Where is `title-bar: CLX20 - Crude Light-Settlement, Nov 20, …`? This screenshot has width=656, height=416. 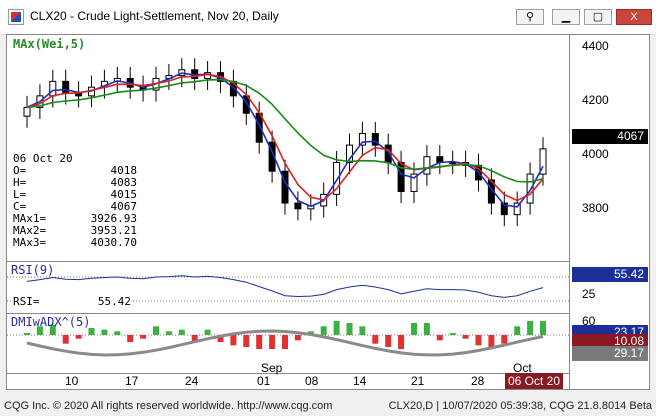
title-bar: CLX20 - Crude Light-Settlement, Nov 20, … is located at coordinates (328, 17).